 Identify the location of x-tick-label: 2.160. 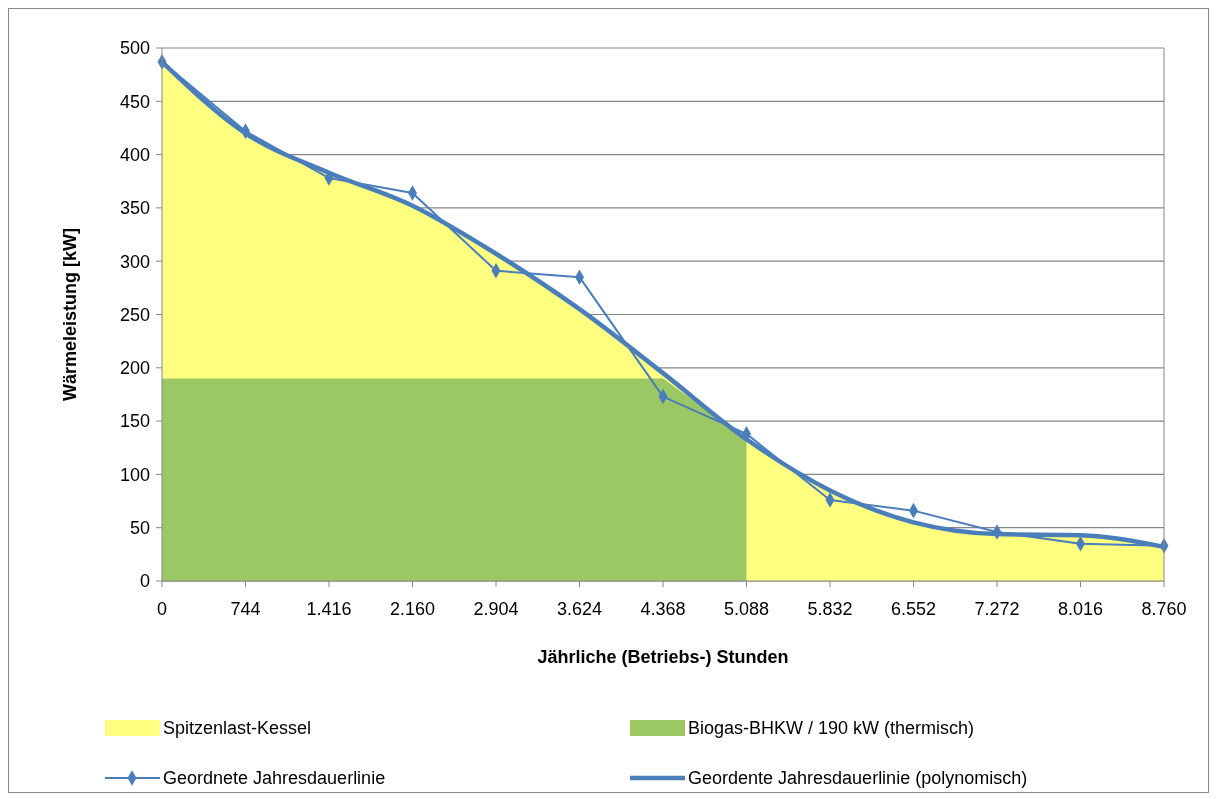
(412, 609).